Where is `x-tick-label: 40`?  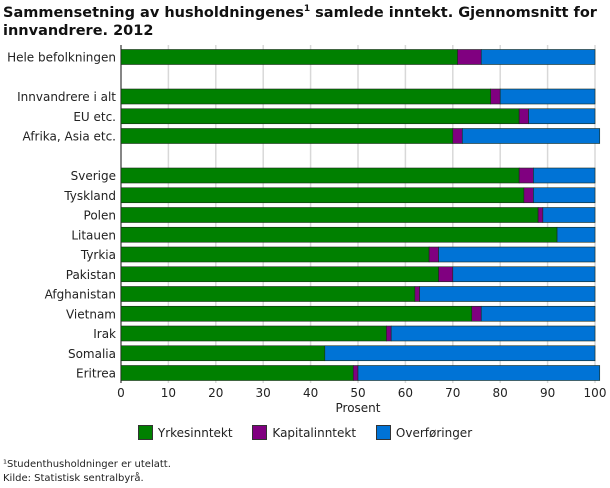
x-tick-label: 40 is located at coordinates (310, 393).